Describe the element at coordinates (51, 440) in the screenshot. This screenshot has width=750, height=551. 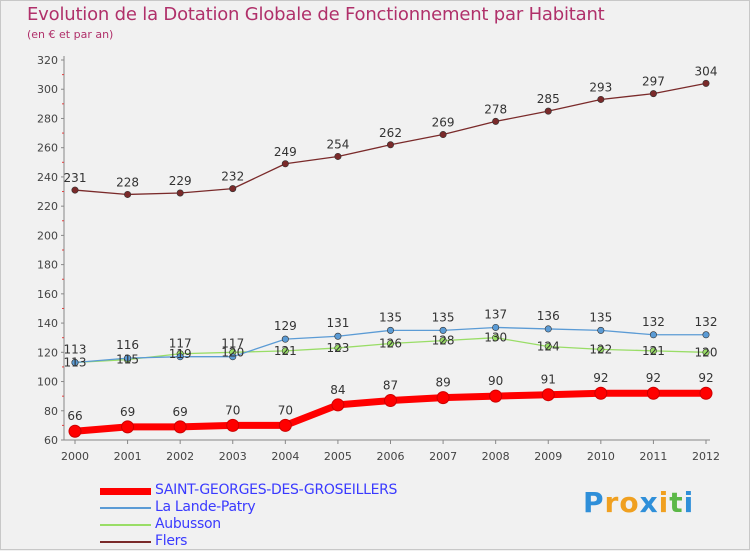
I see `y-tick-label: 60` at that location.